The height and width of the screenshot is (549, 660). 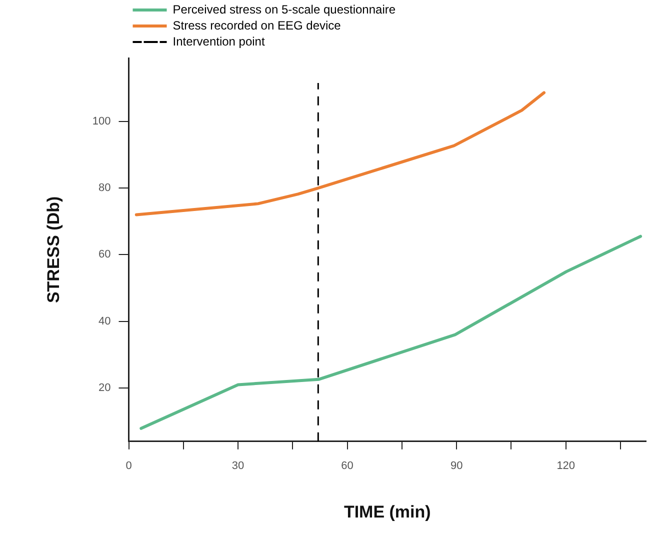 I want to click on y-tick-label: 40, so click(x=104, y=321).